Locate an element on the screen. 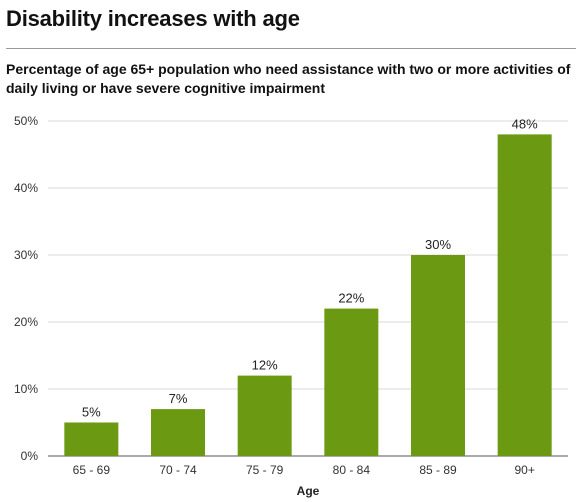  bar-90+ is located at coordinates (524, 295).